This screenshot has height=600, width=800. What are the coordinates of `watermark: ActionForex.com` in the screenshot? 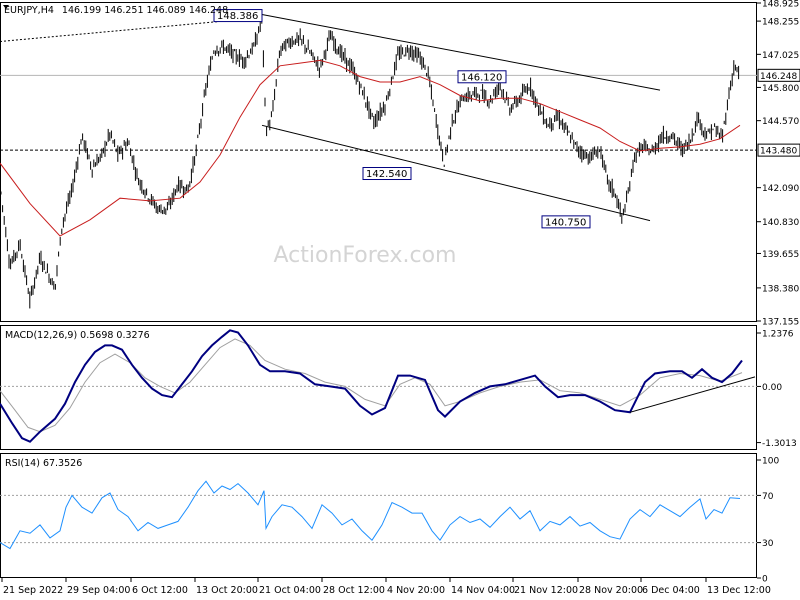 It's located at (365, 255).